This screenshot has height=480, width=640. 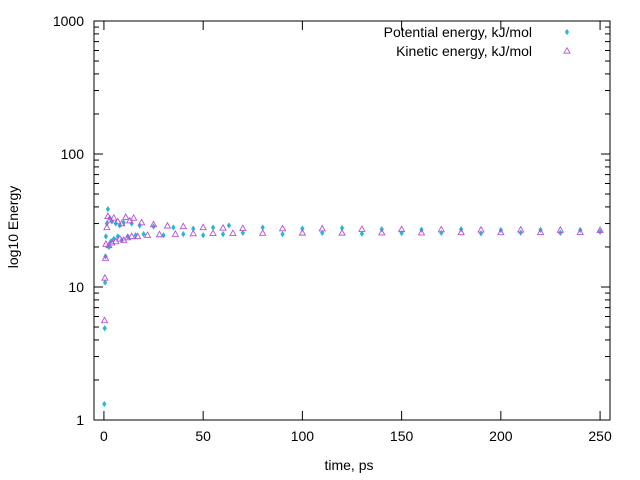 I want to click on x-tick-label: 200, so click(x=501, y=436).